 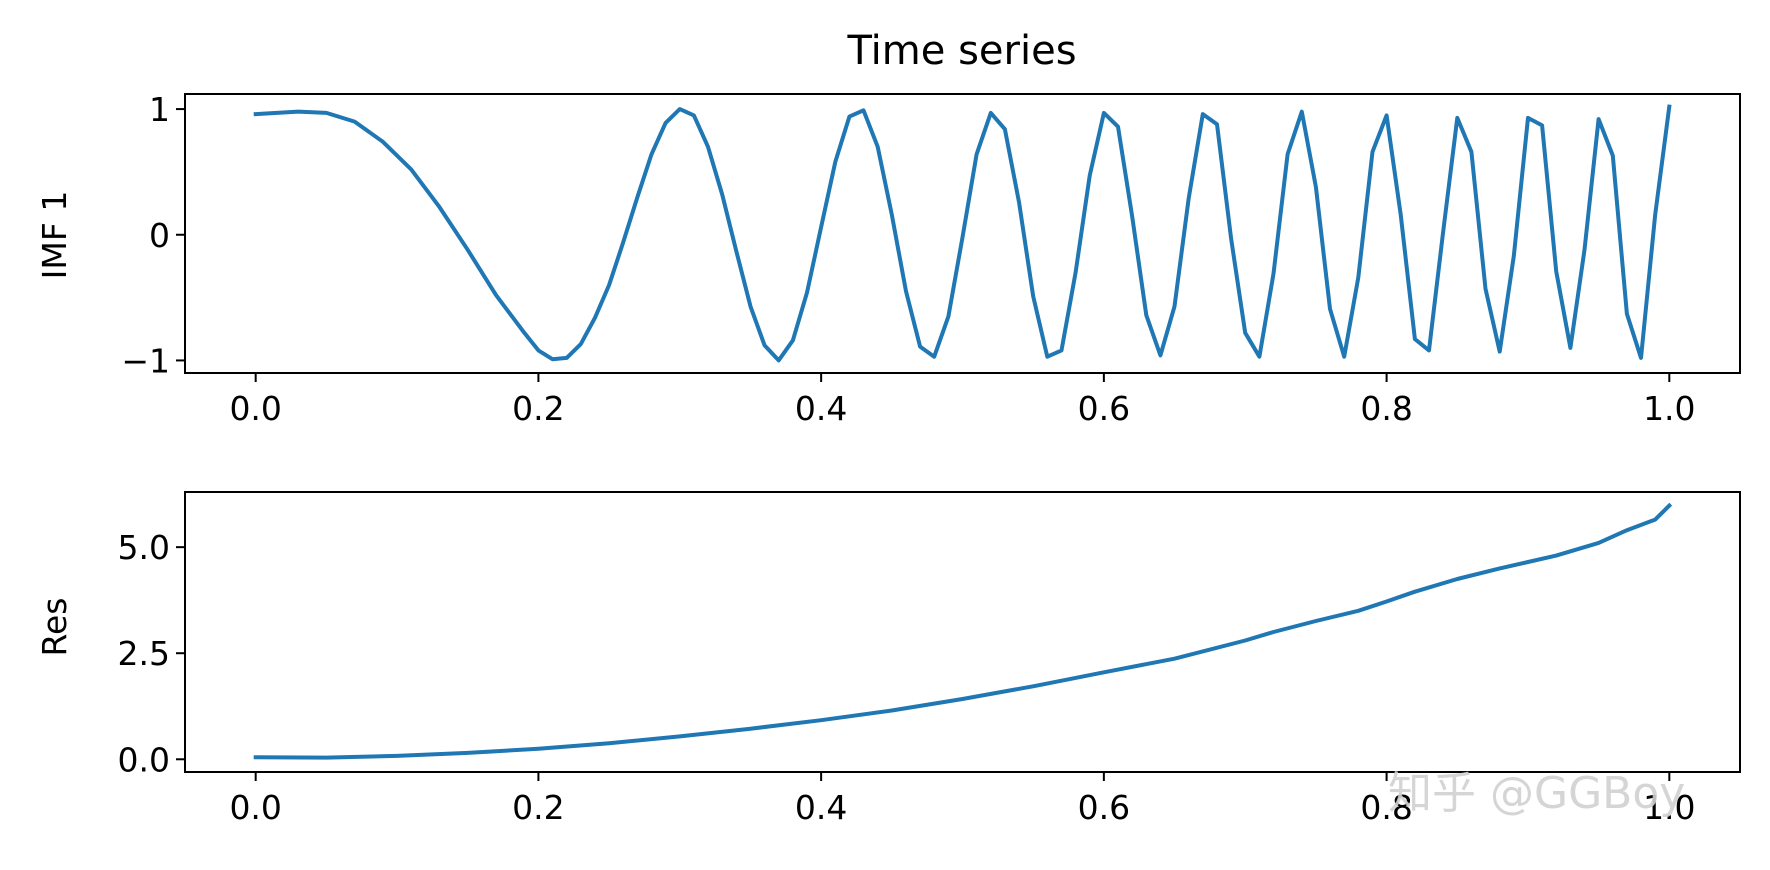 What do you see at coordinates (1386, 408) in the screenshot?
I see `imf1-x-tick-label: 0.8` at bounding box center [1386, 408].